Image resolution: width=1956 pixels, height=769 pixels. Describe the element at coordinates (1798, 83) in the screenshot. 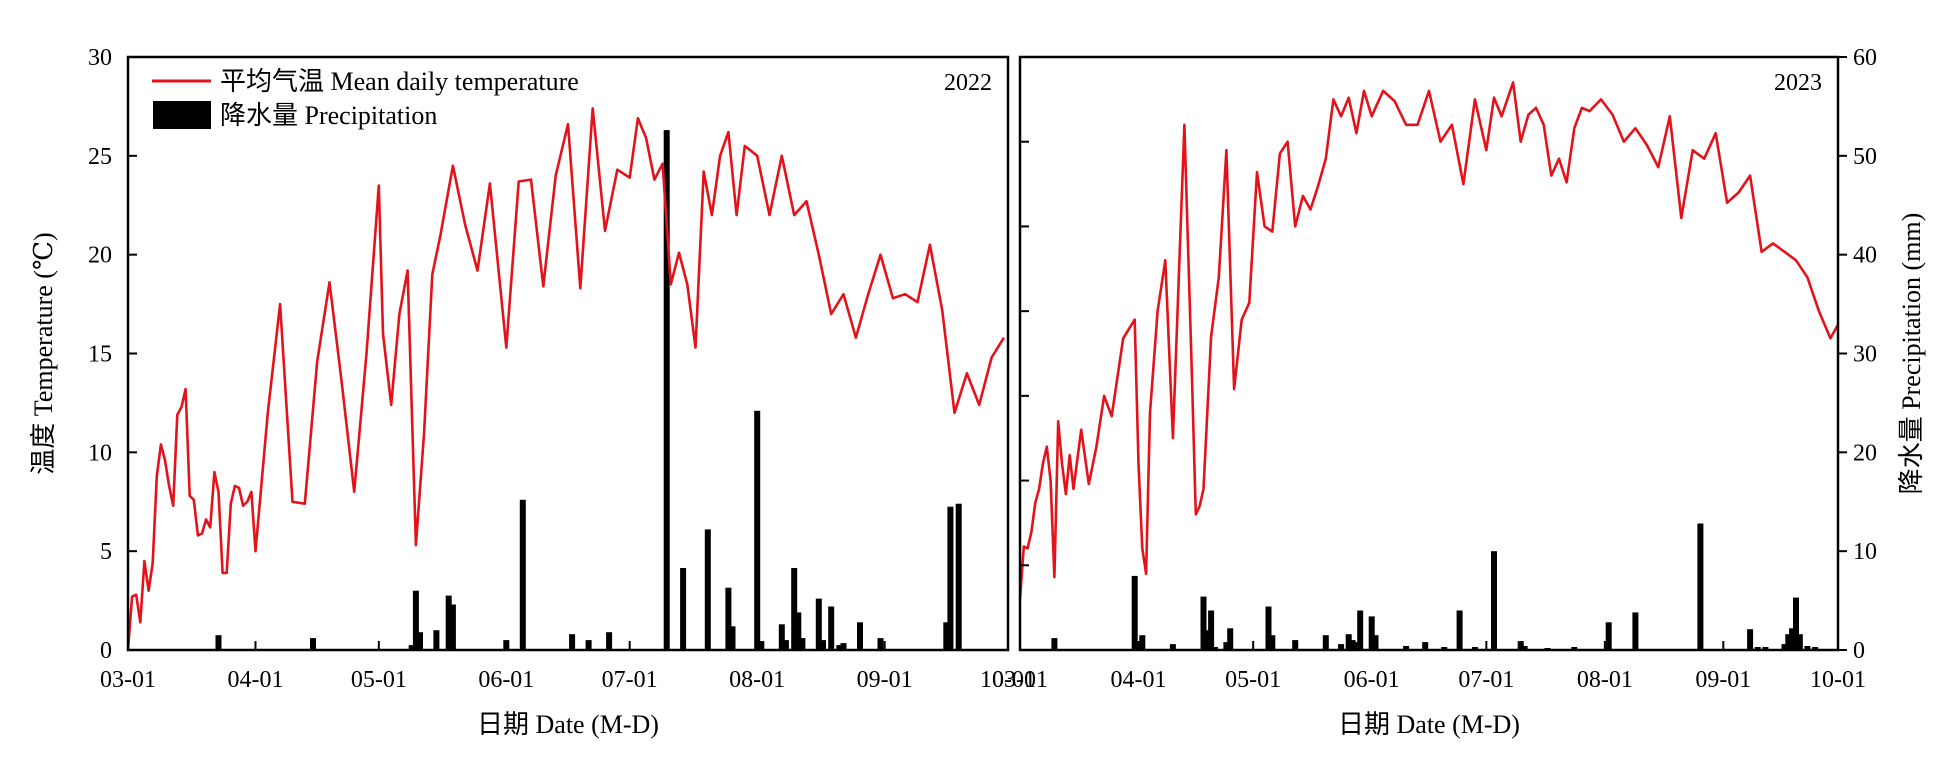

I see `panel-year-label: 2023` at that location.